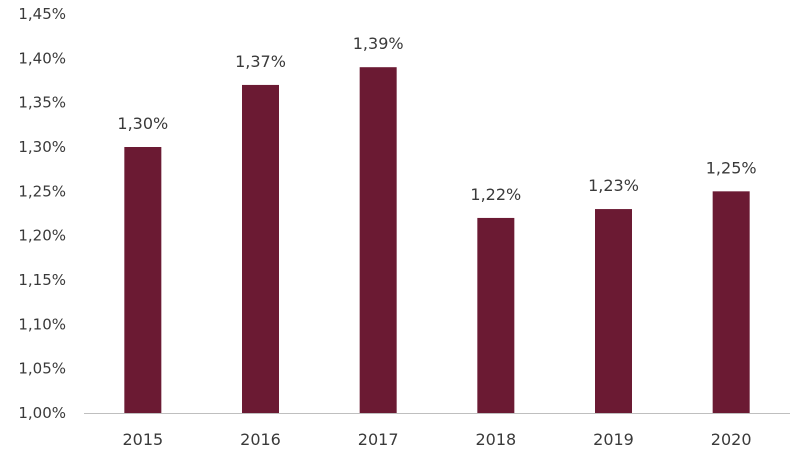 The image size is (800, 454). What do you see at coordinates (731, 167) in the screenshot?
I see `data-label-2020: 1,25%` at bounding box center [731, 167].